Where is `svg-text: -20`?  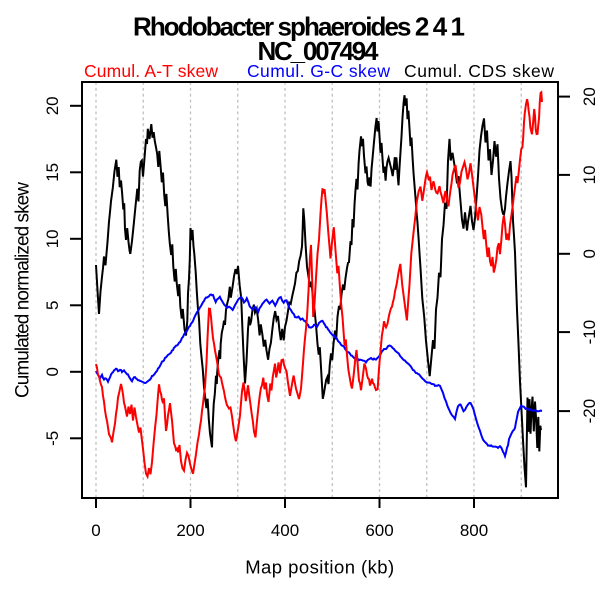
svg-text: -20 is located at coordinates (589, 411).